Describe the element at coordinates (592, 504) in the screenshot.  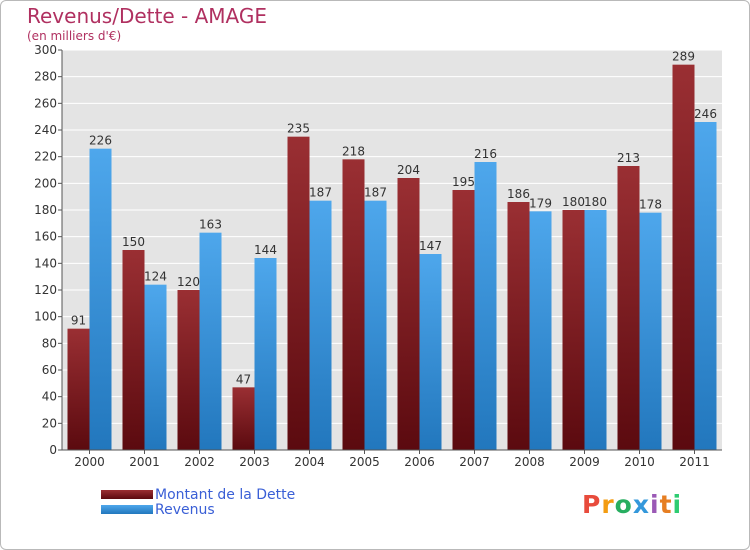
I see `logo-letter: P` at that location.